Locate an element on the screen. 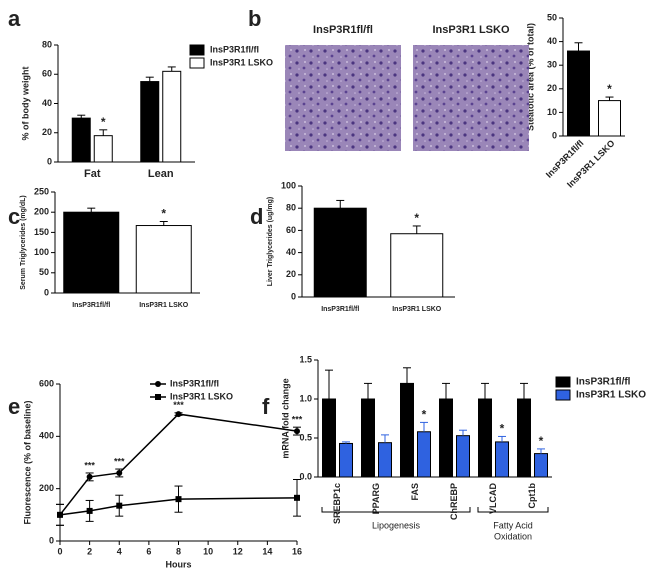 The height and width of the screenshot is (573, 660). x-tick-label: 12 is located at coordinates (238, 551).